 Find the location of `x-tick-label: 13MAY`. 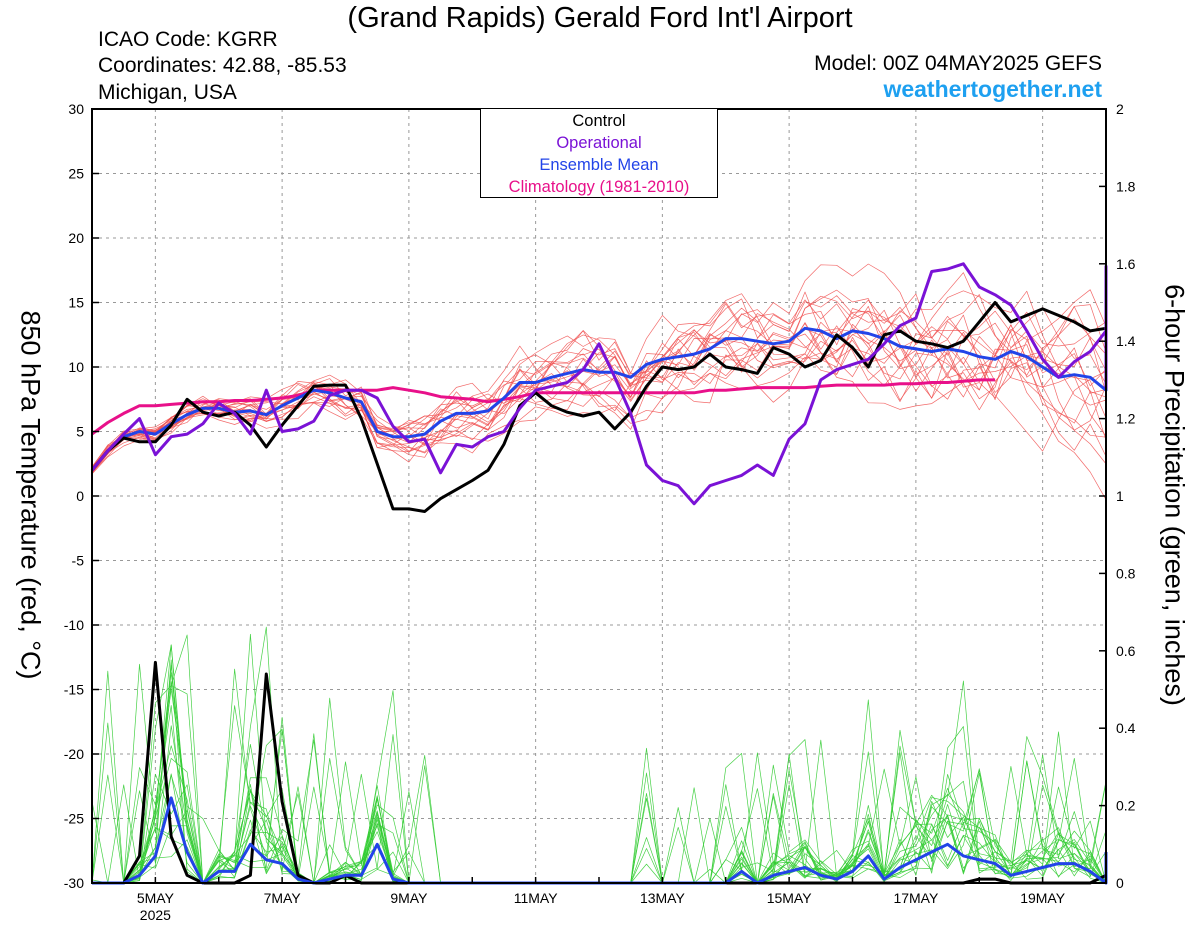

x-tick-label: 13MAY is located at coordinates (663, 898).